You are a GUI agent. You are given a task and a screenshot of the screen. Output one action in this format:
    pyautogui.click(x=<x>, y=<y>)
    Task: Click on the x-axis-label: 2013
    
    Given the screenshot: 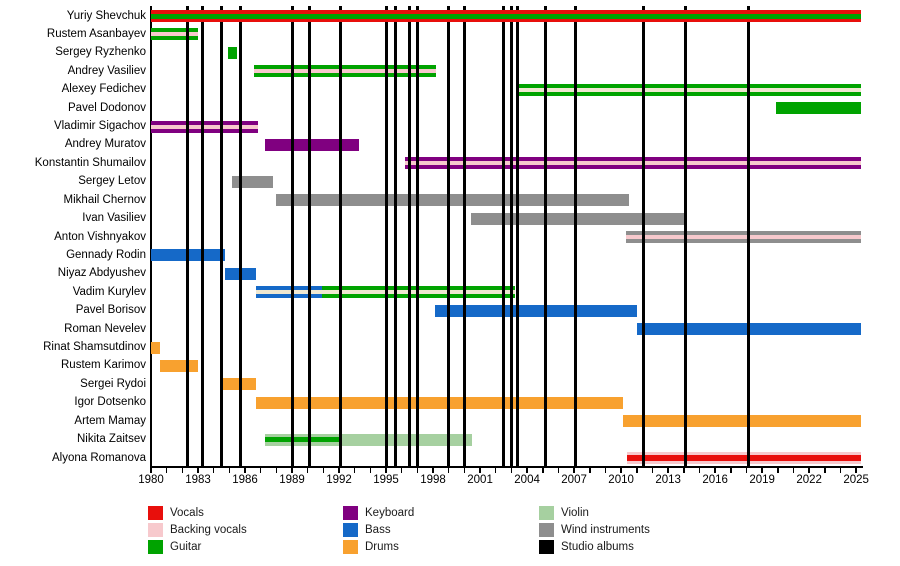 What is the action you would take?
    pyautogui.click(x=668, y=480)
    